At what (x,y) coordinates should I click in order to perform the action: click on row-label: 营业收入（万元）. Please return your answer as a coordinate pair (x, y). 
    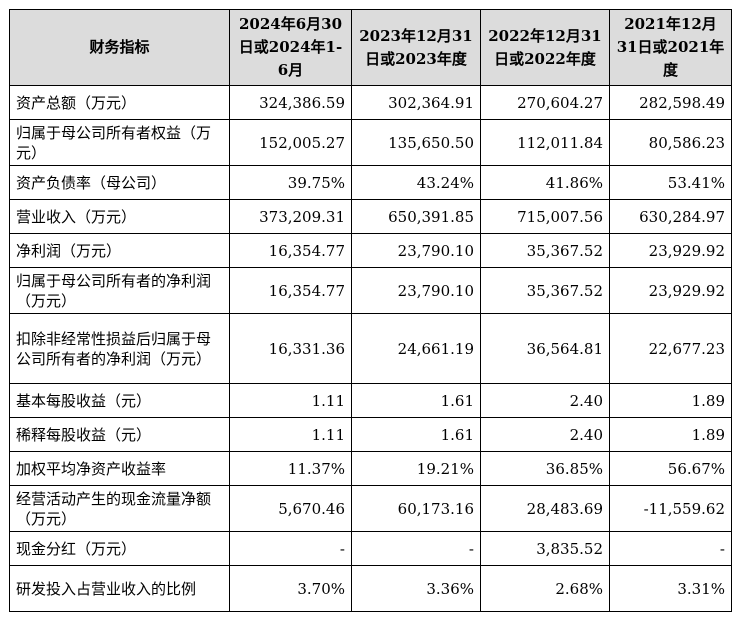
    Looking at the image, I should click on (119, 216).